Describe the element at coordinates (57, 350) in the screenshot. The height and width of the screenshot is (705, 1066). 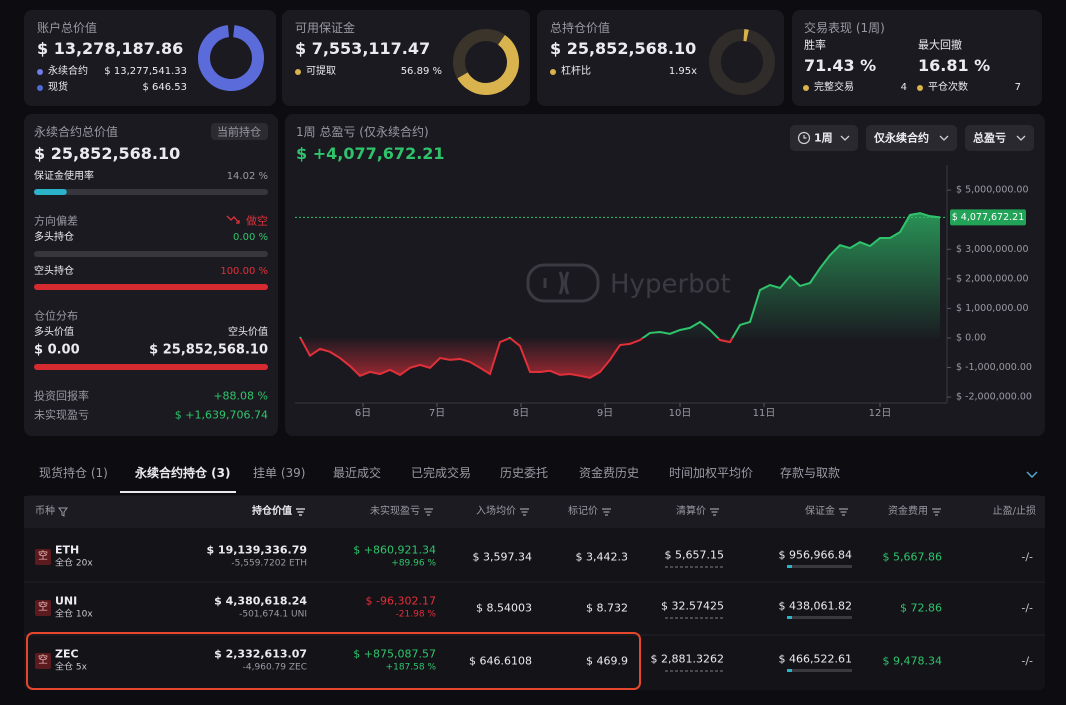
I see `label: $ 0.00` at that location.